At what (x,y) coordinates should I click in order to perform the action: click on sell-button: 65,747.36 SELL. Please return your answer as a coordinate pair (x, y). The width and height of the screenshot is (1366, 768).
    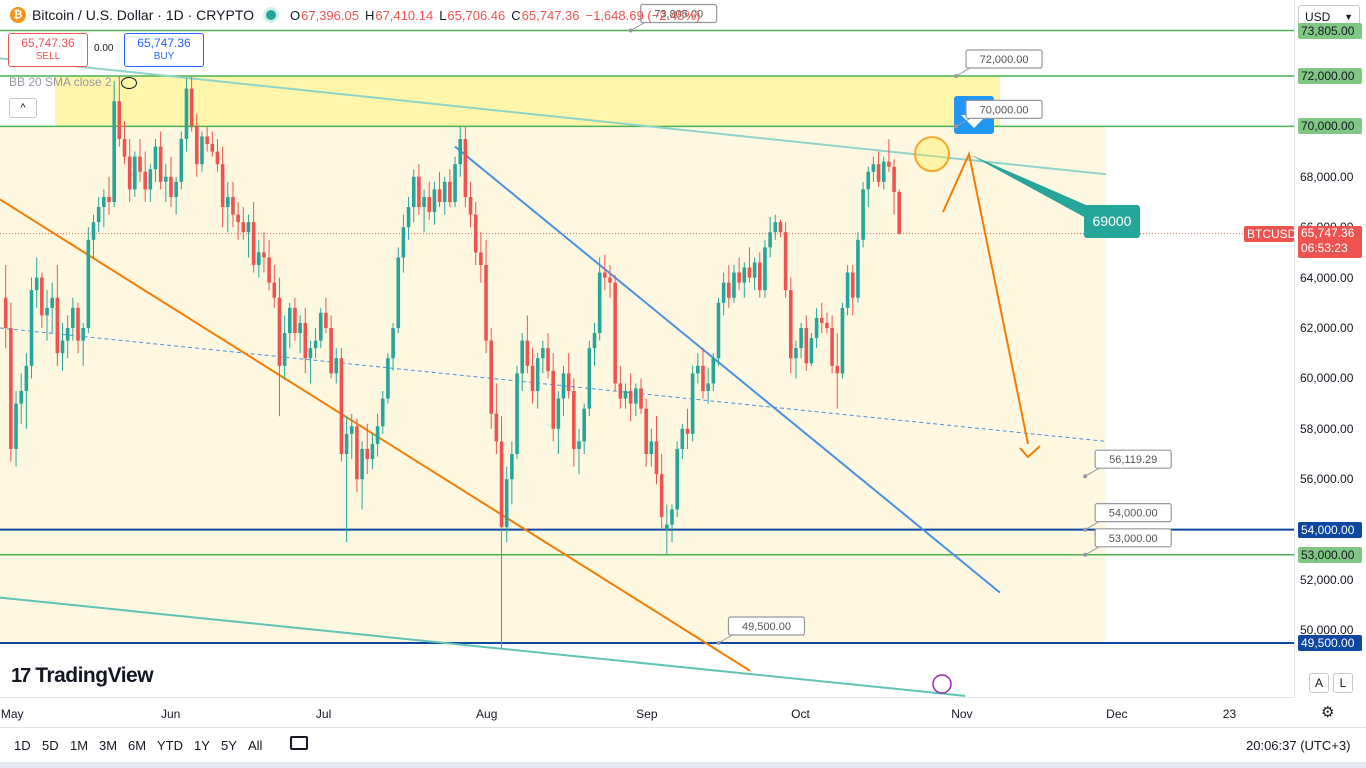
    Looking at the image, I should click on (48, 50).